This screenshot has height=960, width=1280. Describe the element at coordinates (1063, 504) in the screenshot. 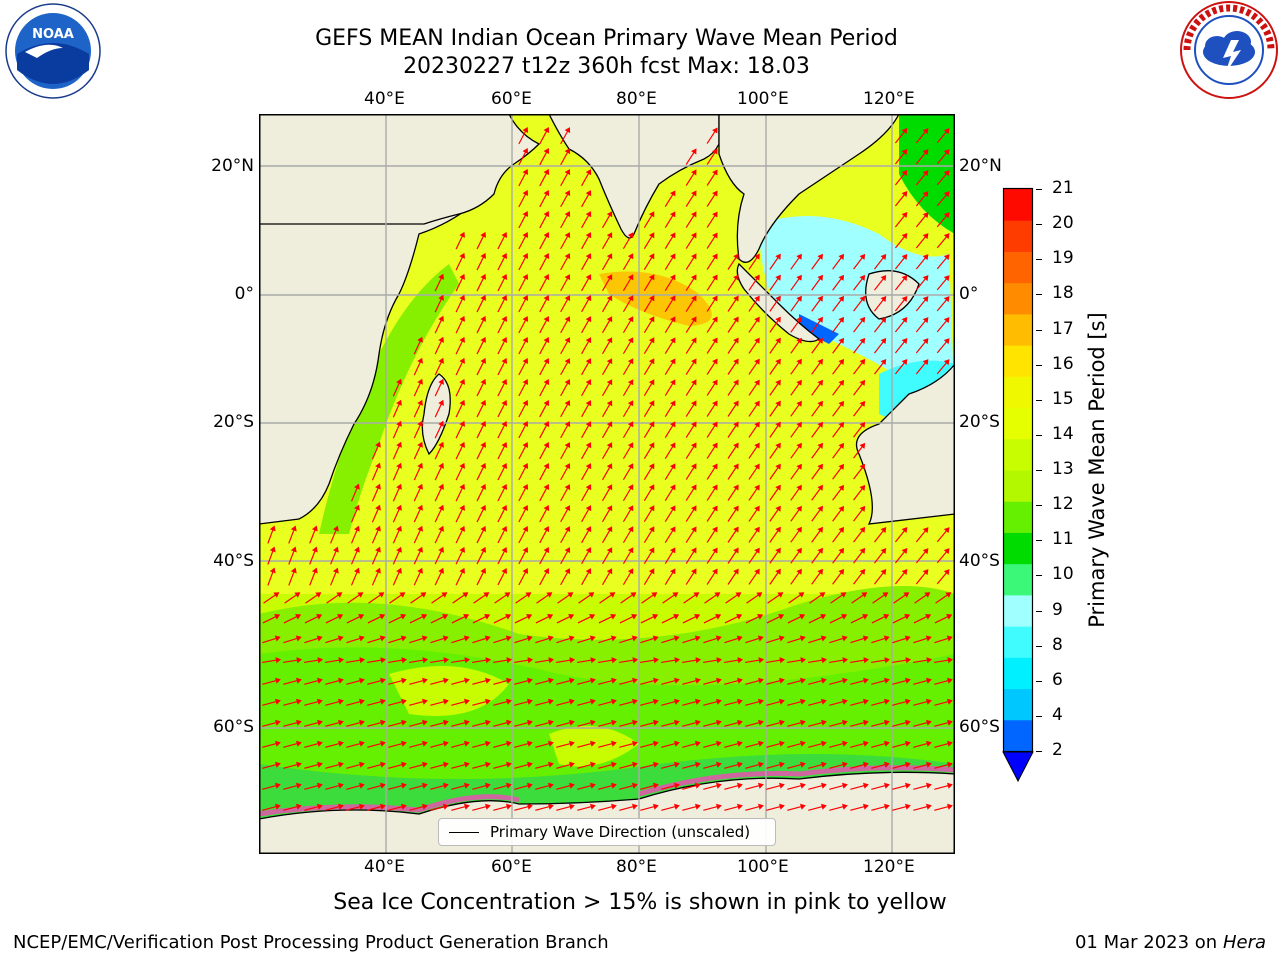

I see `colorbar-tick-label: 12` at that location.